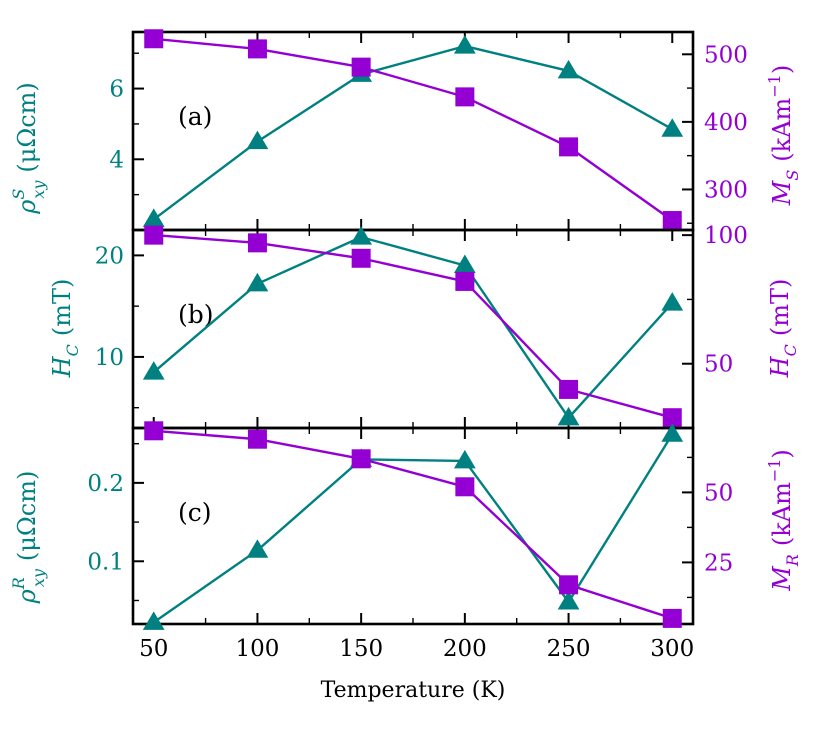  Describe the element at coordinates (257, 649) in the screenshot. I see `x-tick-label: 100` at that location.